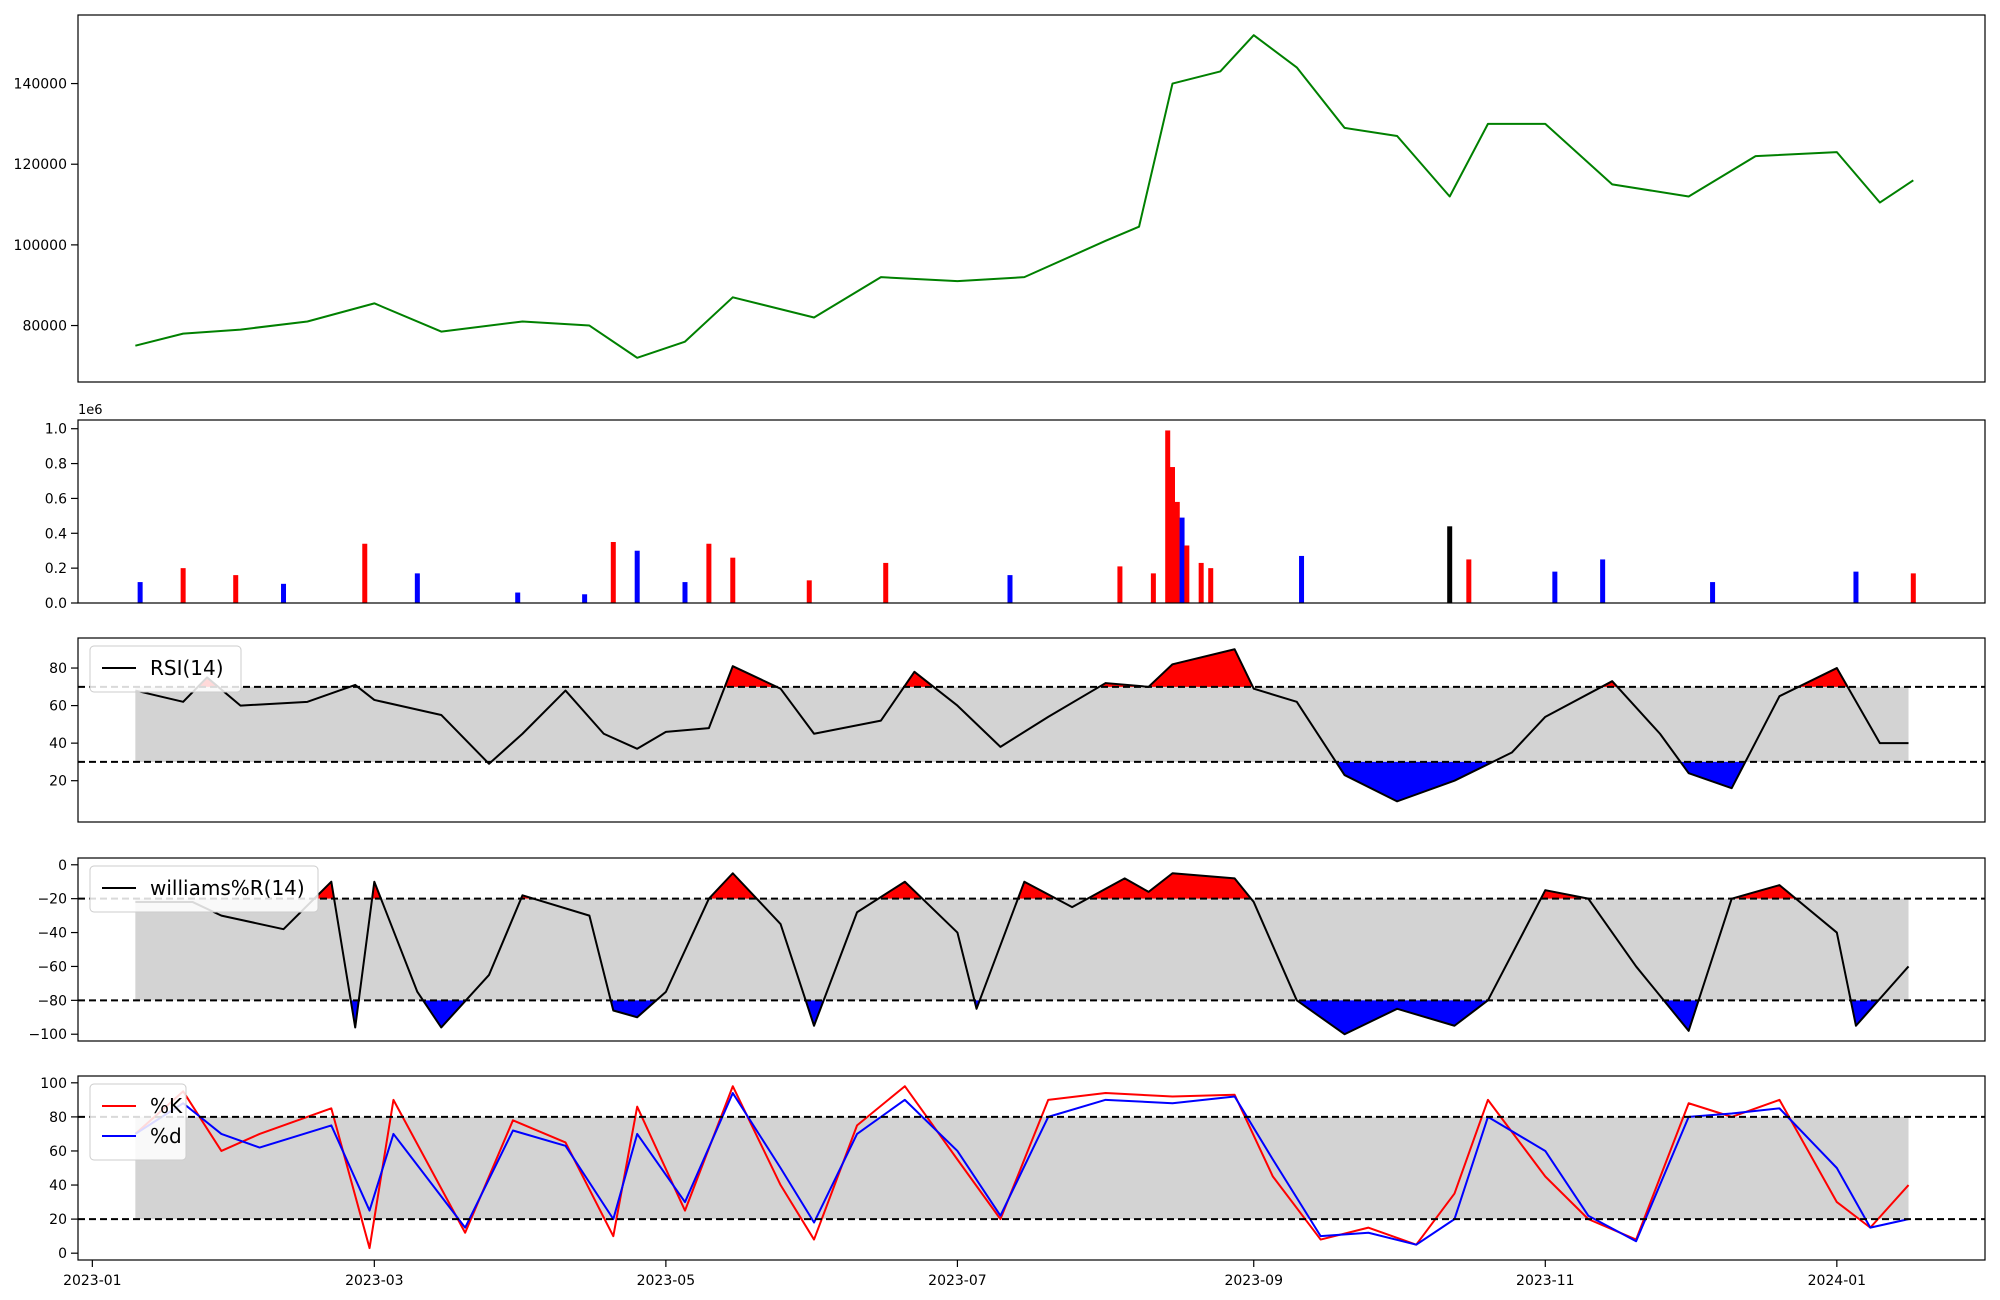 The image size is (2000, 1300). Describe the element at coordinates (52, 967) in the screenshot. I see `williams-ytick-label-3: −60` at that location.